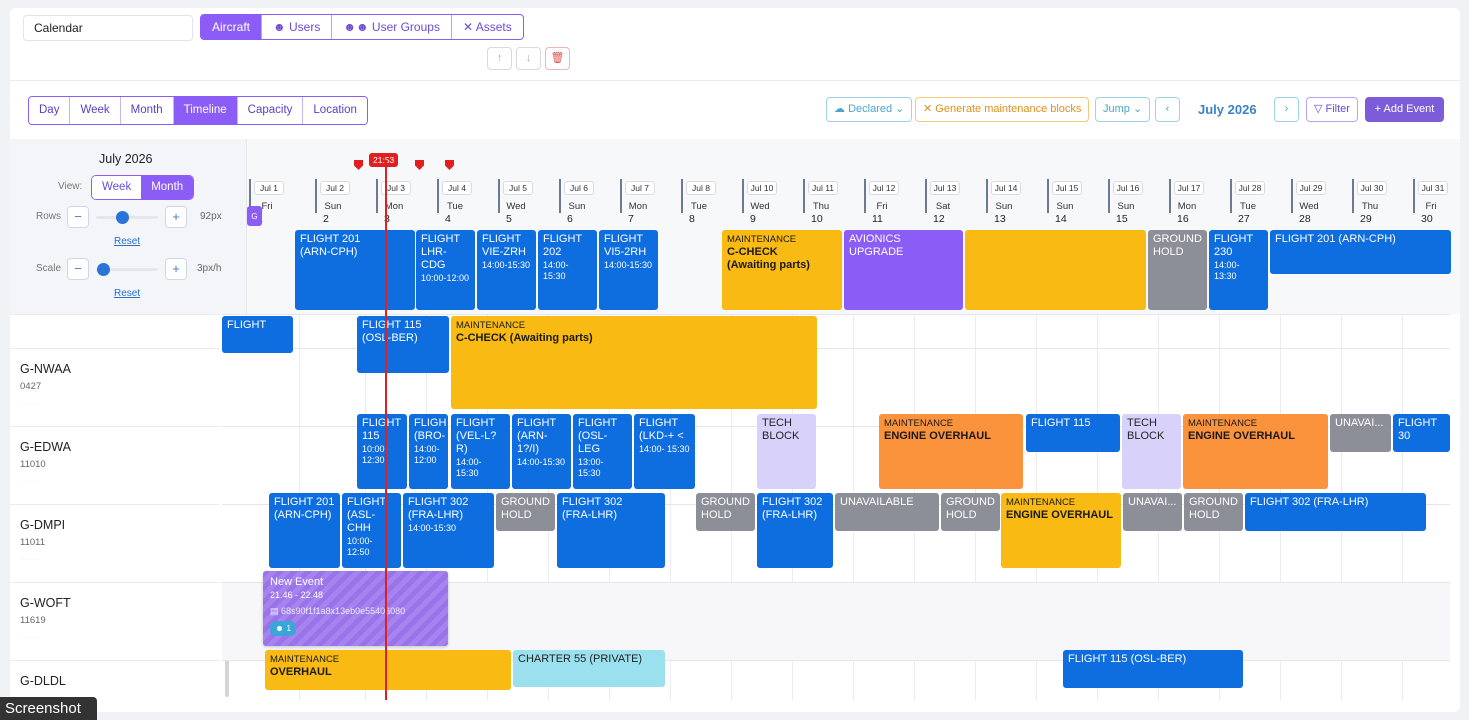  What do you see at coordinates (406, 202) in the screenshot?
I see `day-column-header: Jul 3 Mon` at bounding box center [406, 202].